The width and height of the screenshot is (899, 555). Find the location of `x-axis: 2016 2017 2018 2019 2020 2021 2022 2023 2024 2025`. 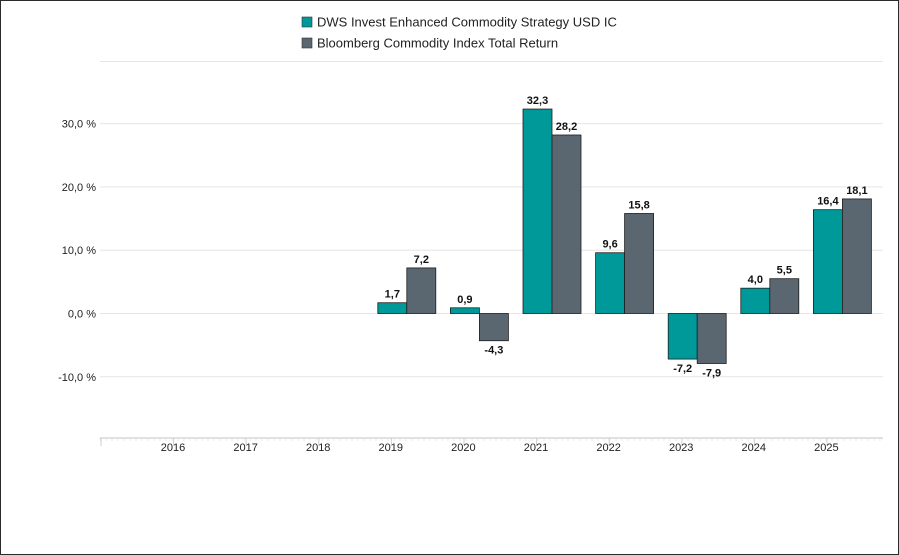

x-axis: 2016 2017 2018 2019 2020 2021 2022 2023 2024 2025 is located at coordinates (491, 445).